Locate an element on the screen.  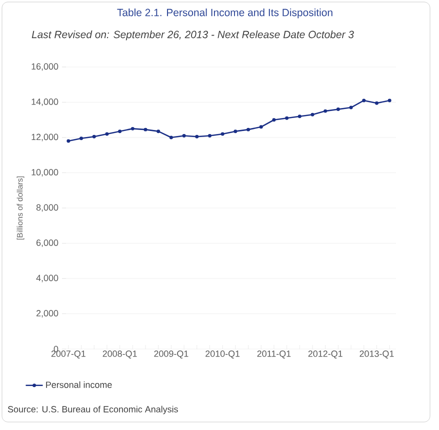
y-tick-label: 8,000 is located at coordinates (47, 208).